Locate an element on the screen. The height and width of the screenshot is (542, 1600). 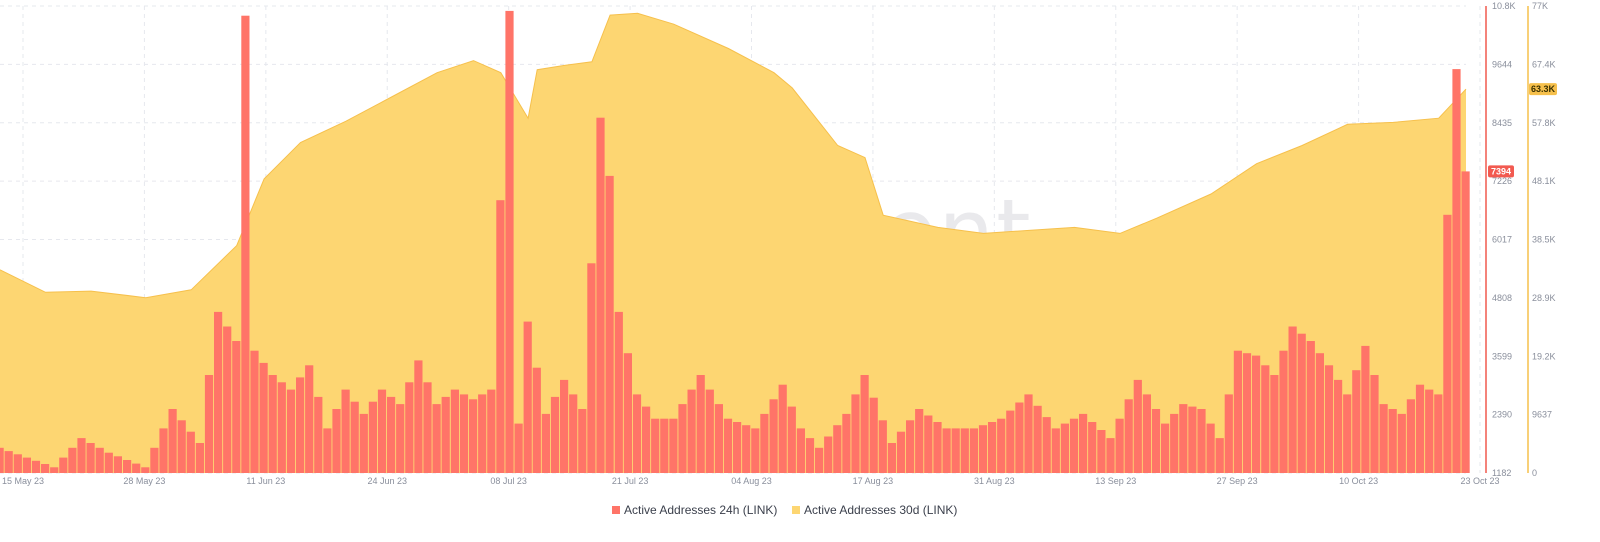
left-value-badge-text: 7394 is located at coordinates (1501, 171).